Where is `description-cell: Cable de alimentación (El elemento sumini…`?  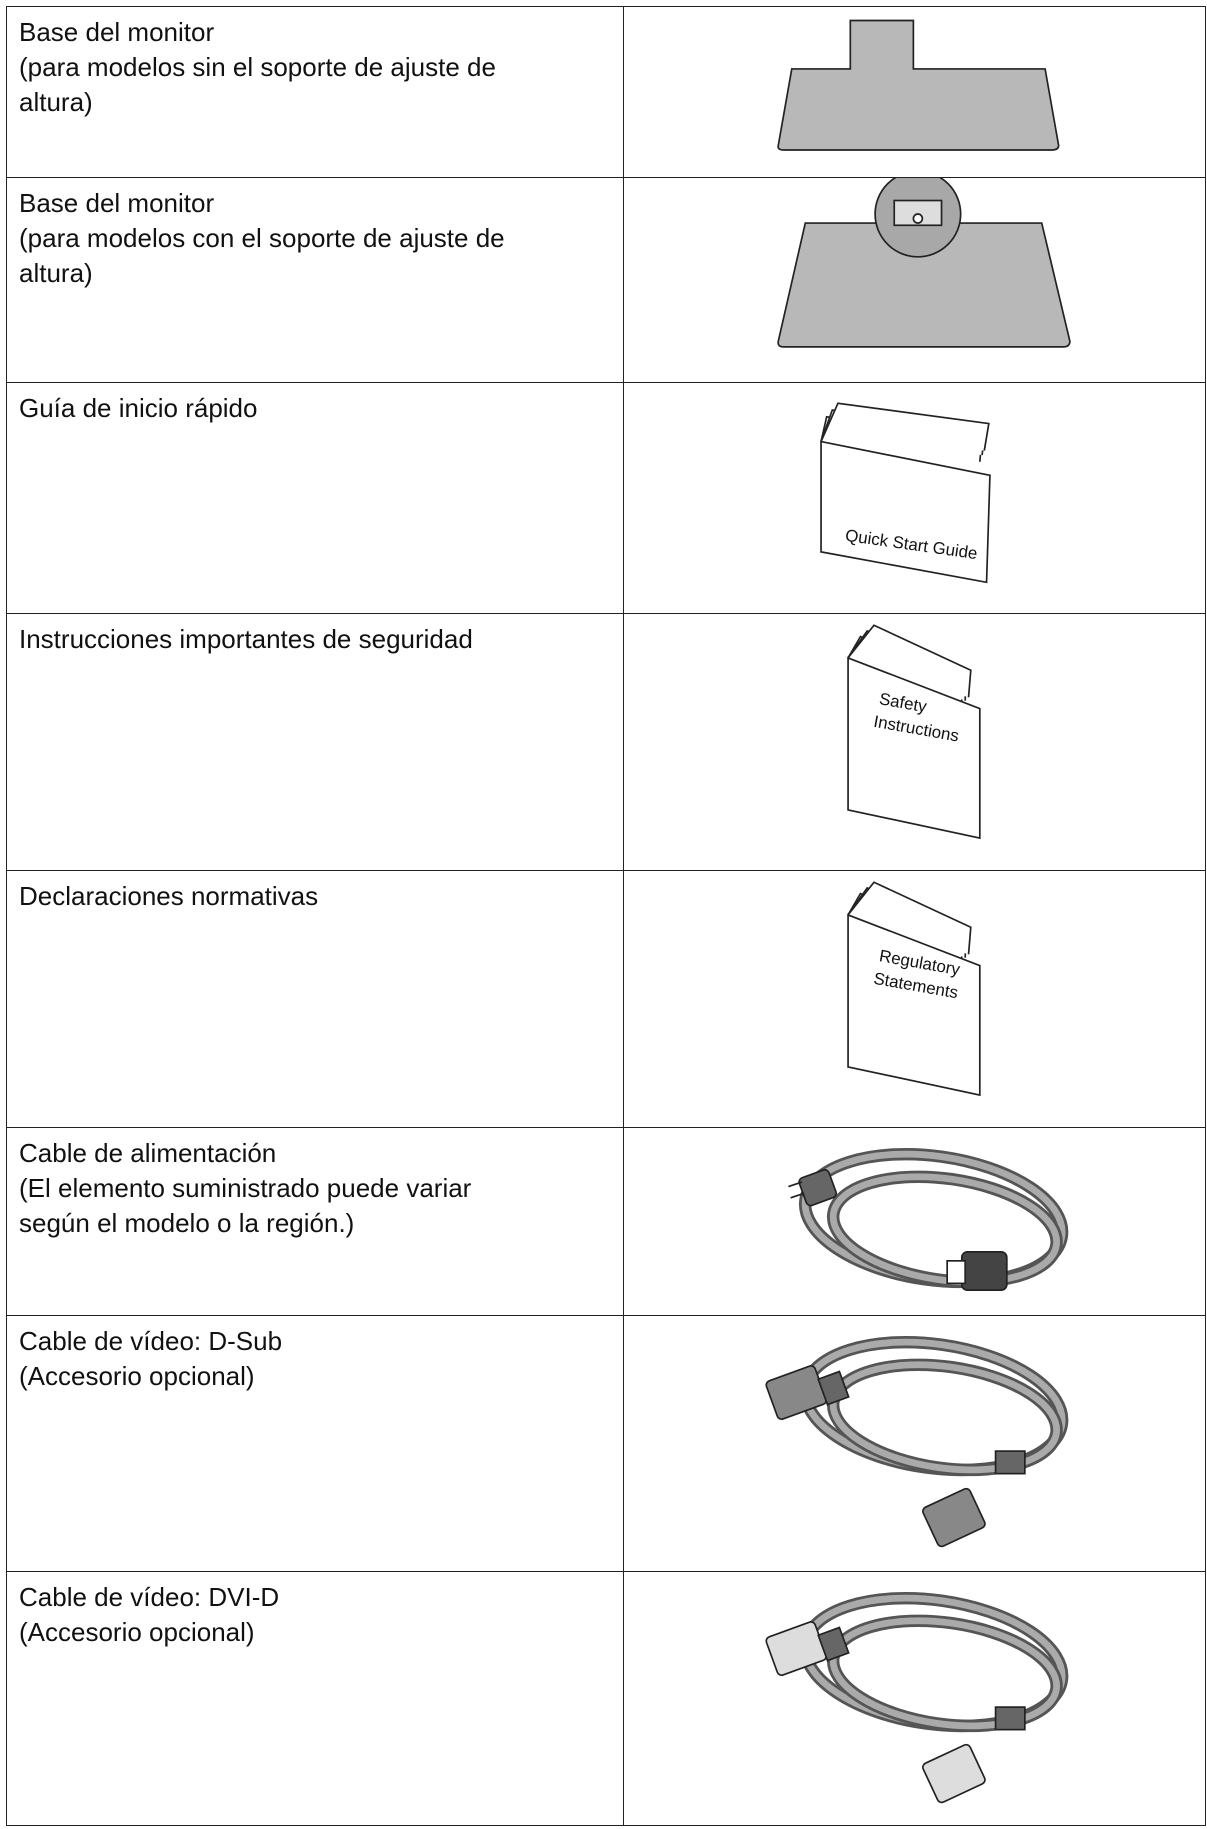
description-cell: Cable de alimentación (El elemento sumini… is located at coordinates (315, 1221).